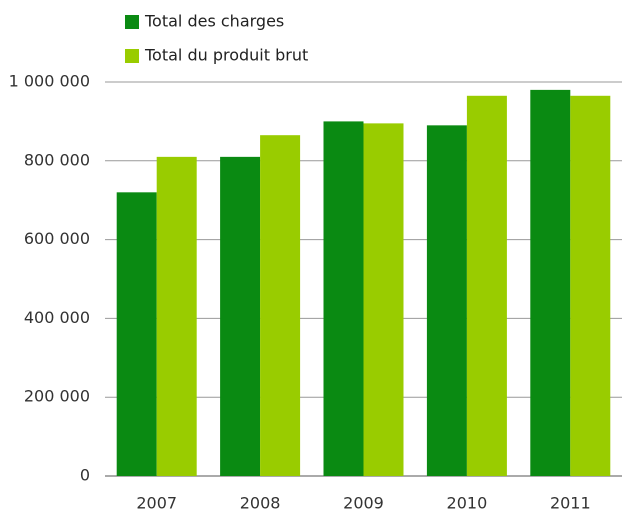  Describe the element at coordinates (363, 503) in the screenshot. I see `x-tick-label: 2009` at that location.